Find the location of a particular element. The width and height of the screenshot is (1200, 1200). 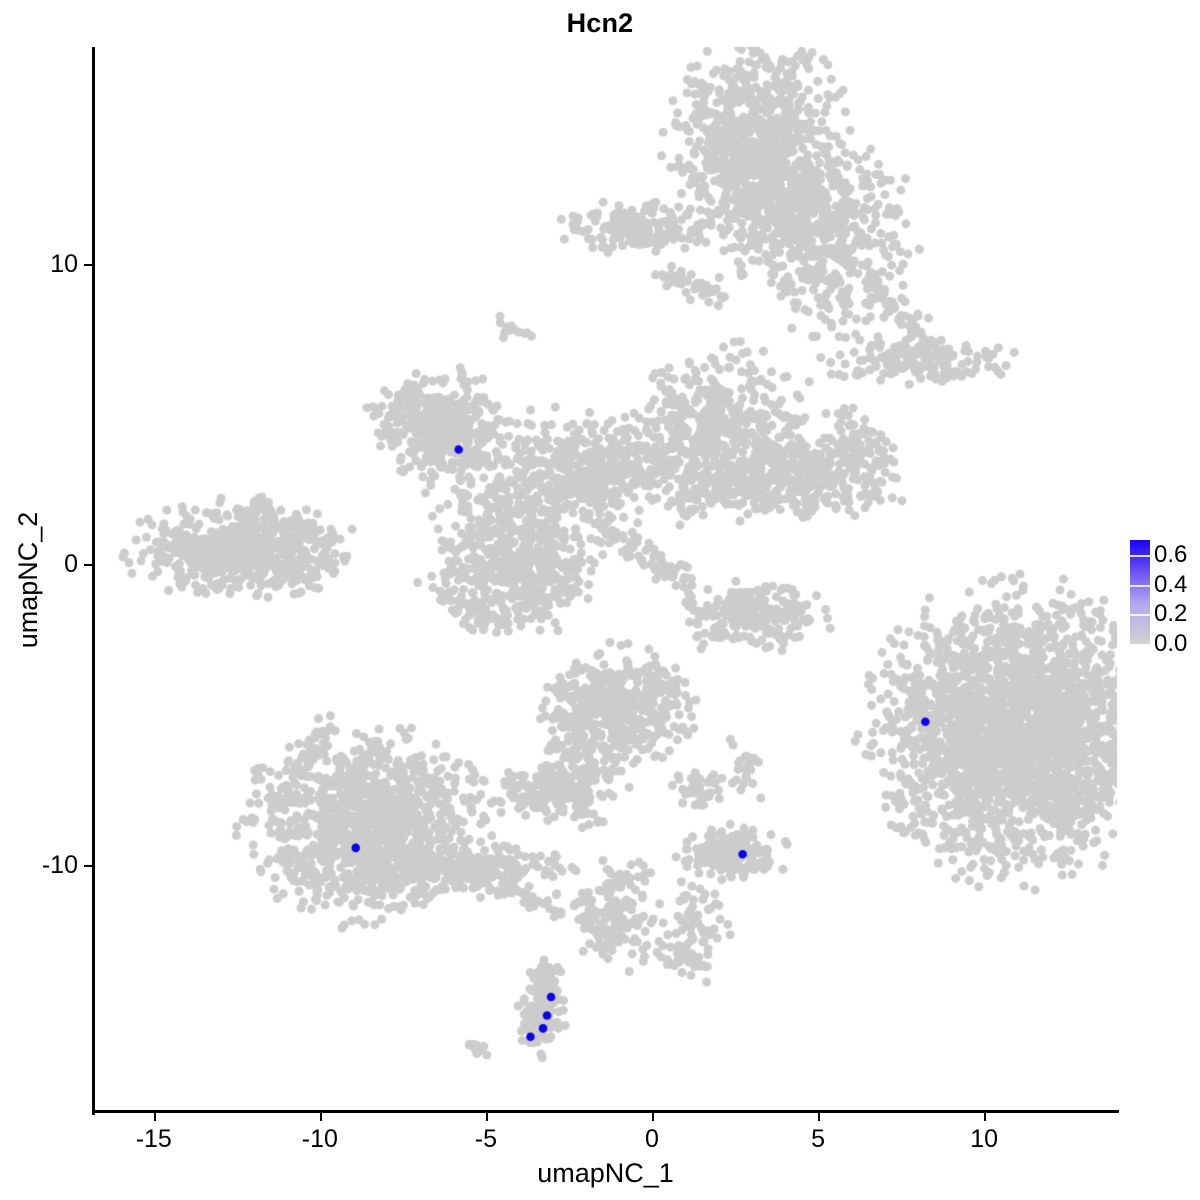

page-title: Hcn2 is located at coordinates (600, 23).